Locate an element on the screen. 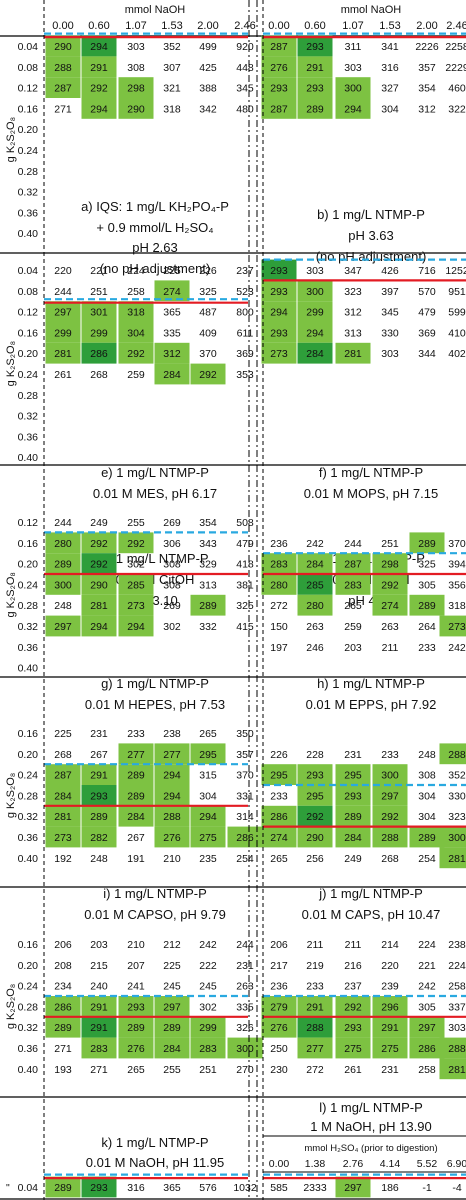 This screenshot has height=1200, width=466. cell-value: 327 is located at coordinates (390, 89).